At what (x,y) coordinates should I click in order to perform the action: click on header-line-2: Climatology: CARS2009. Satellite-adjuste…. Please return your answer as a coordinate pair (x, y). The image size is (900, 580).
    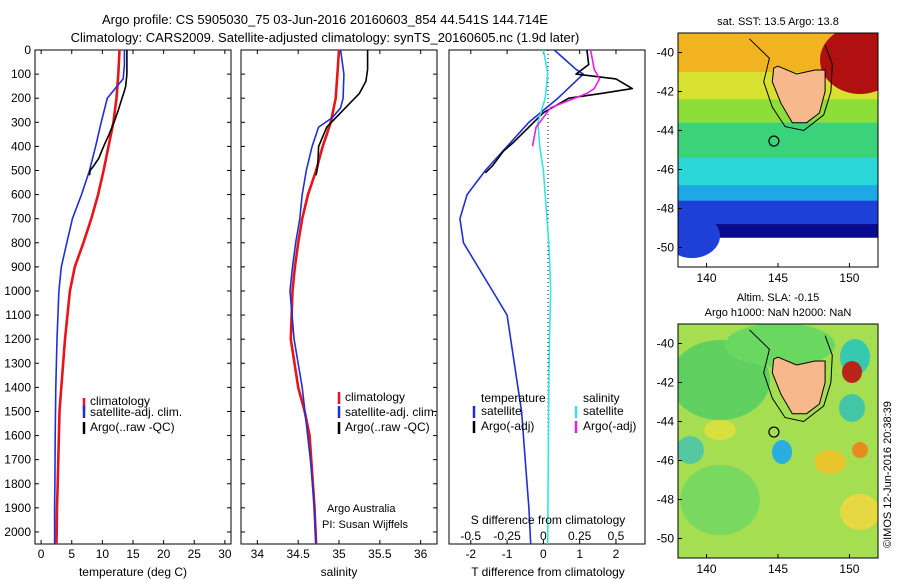
    Looking at the image, I should click on (325, 37).